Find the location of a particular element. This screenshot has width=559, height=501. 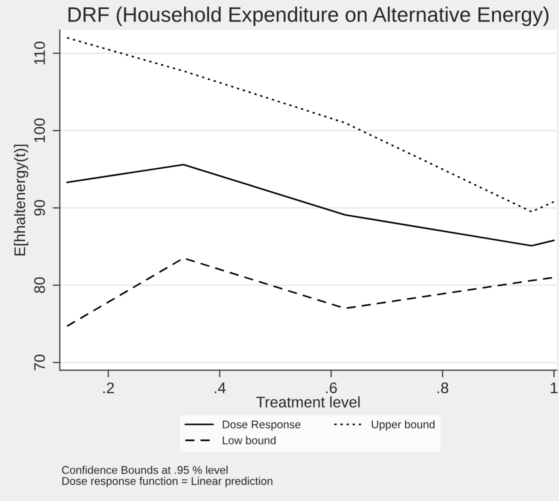

text: Confidence Bounds at .95 % level is located at coordinates (145, 470).